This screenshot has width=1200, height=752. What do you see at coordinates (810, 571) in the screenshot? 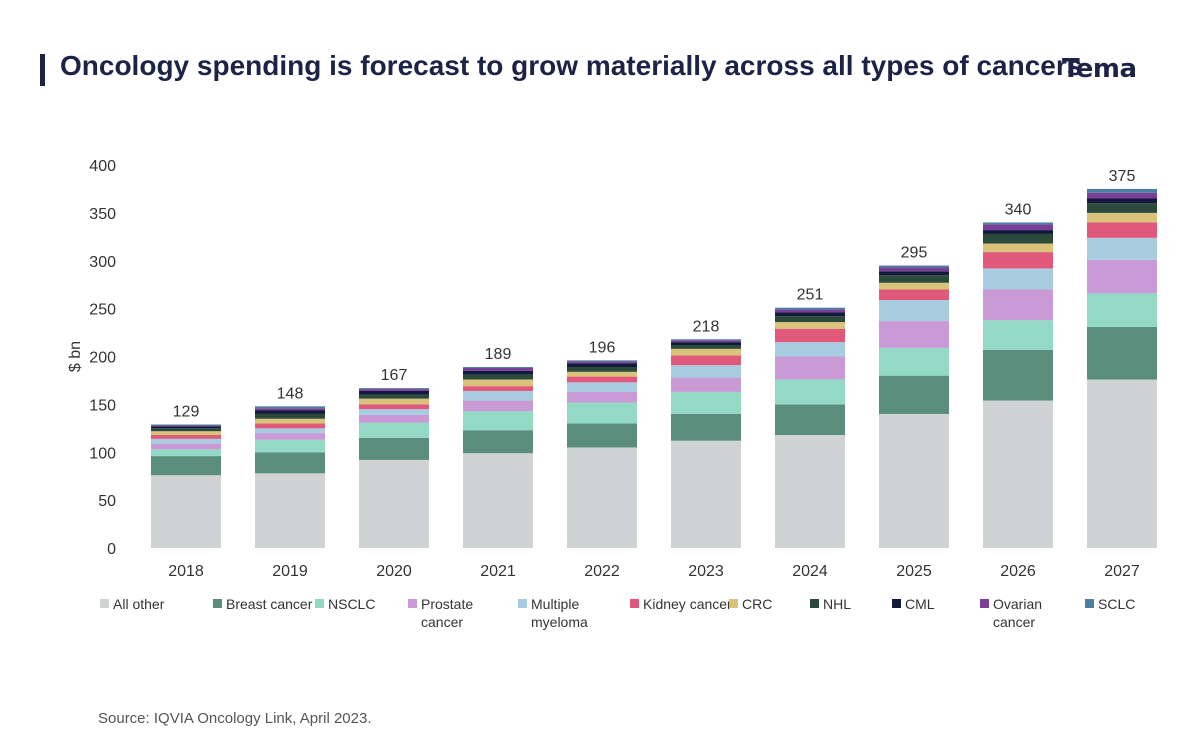
I see `x-tick-label: 2024` at bounding box center [810, 571].